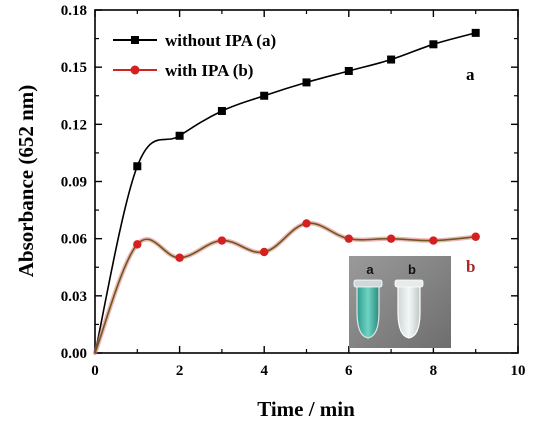 The height and width of the screenshot is (429, 550). What do you see at coordinates (135, 70) in the screenshot?
I see `legend-marker-with-ipa` at bounding box center [135, 70].